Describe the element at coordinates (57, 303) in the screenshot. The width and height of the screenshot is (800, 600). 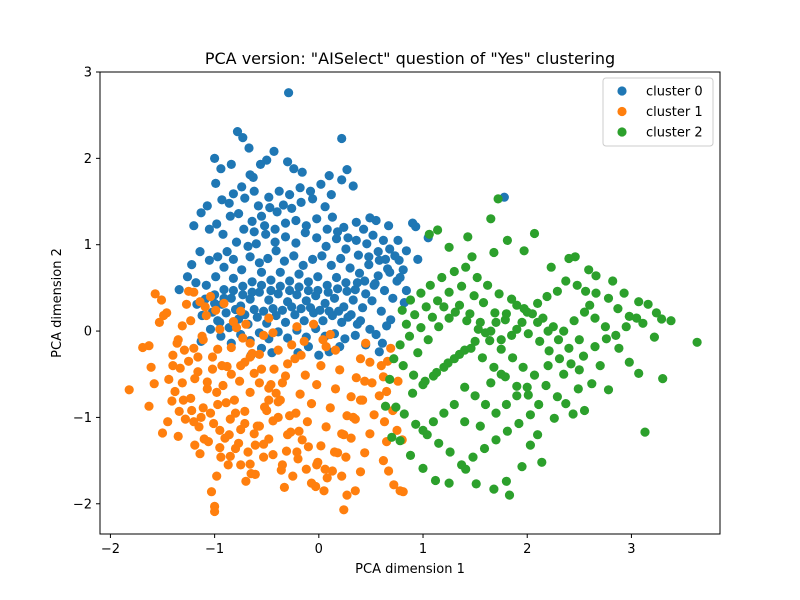
I see `y-axis-label: PCA dimension 2` at that location.